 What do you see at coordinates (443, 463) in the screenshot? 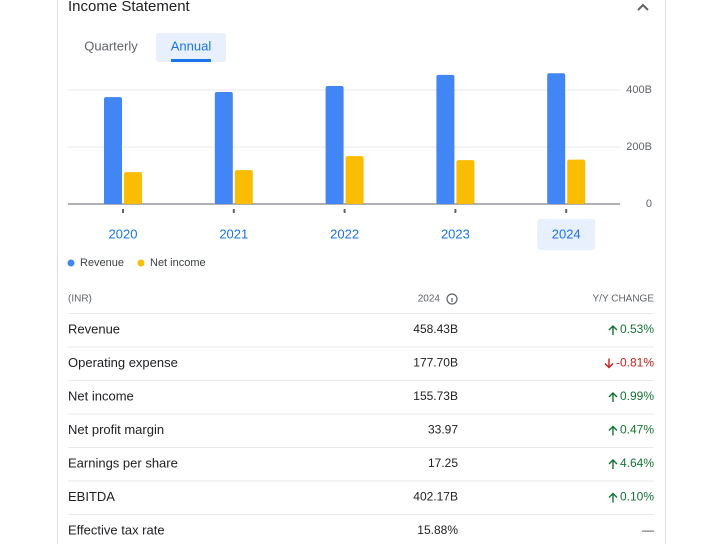
I see `row-value: 17.25` at bounding box center [443, 463].